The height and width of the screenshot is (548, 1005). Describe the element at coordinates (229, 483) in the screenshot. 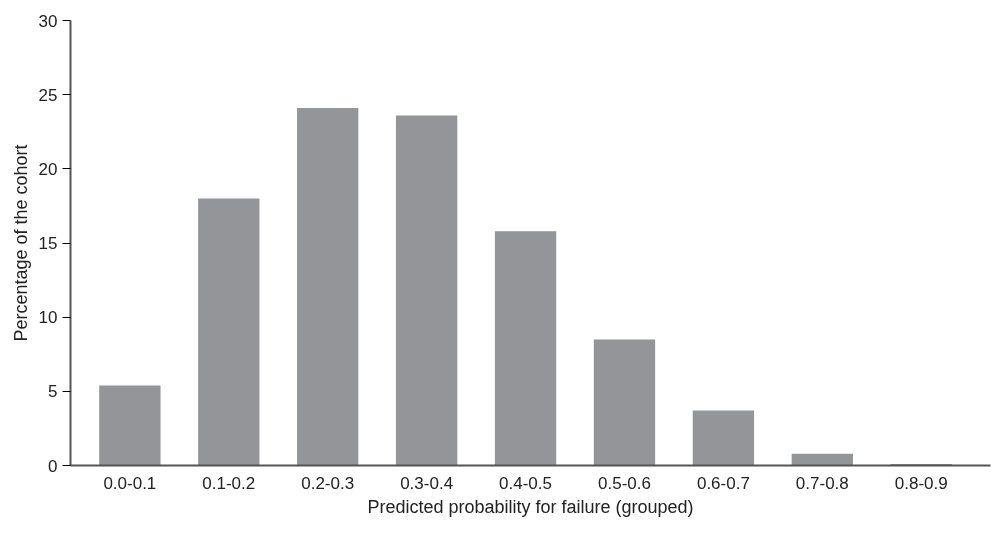

I see `x-tick-label: 0.1-0.2` at that location.